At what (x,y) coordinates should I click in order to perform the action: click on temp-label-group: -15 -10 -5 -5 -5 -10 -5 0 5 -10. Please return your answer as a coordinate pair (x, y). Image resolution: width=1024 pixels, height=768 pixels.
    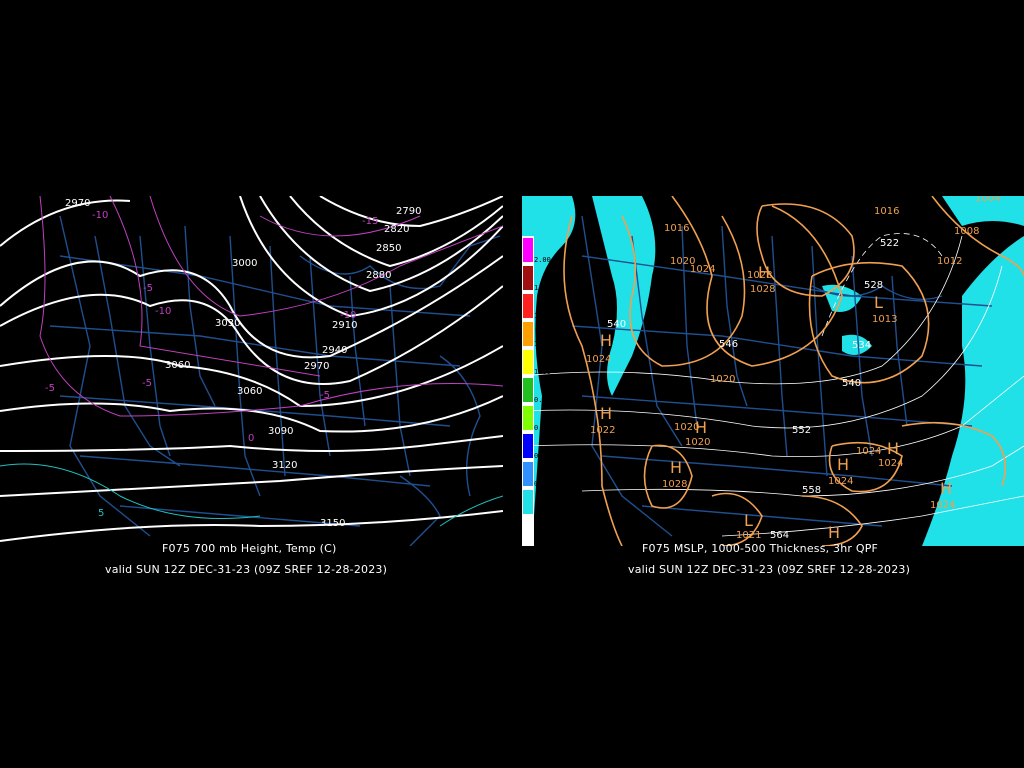
    Looking at the image, I should click on (211, 364).